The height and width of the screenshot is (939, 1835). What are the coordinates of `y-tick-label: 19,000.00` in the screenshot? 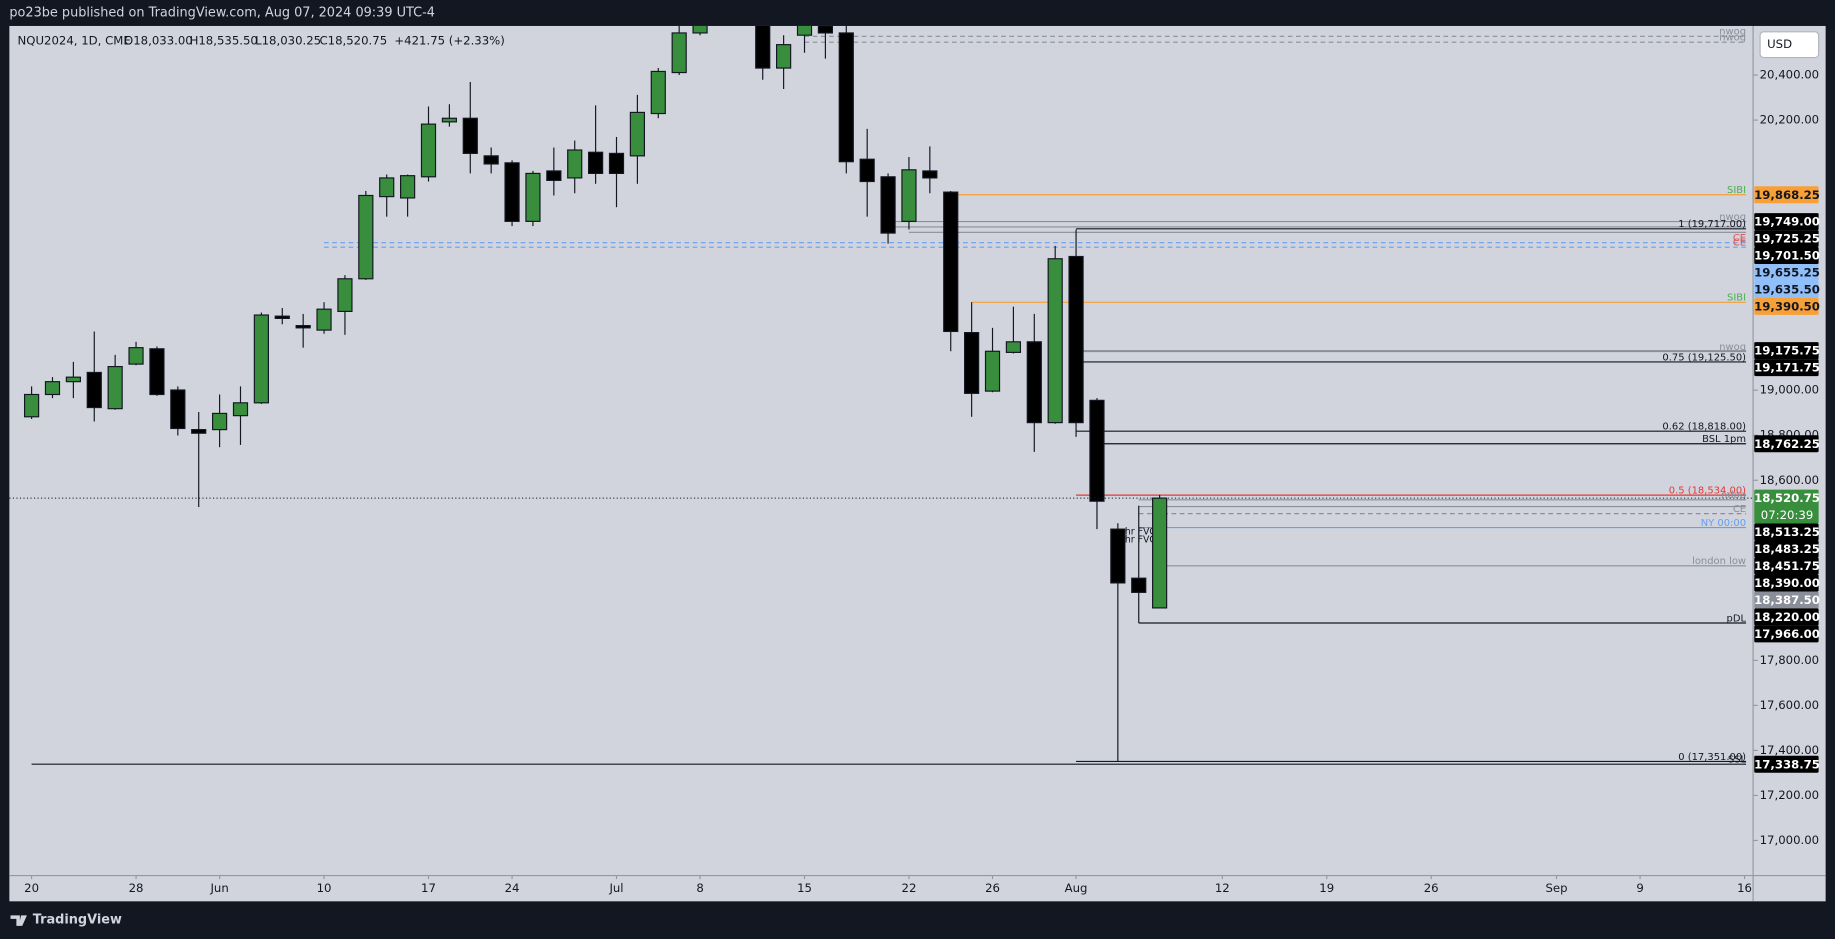 It's located at (1789, 390).